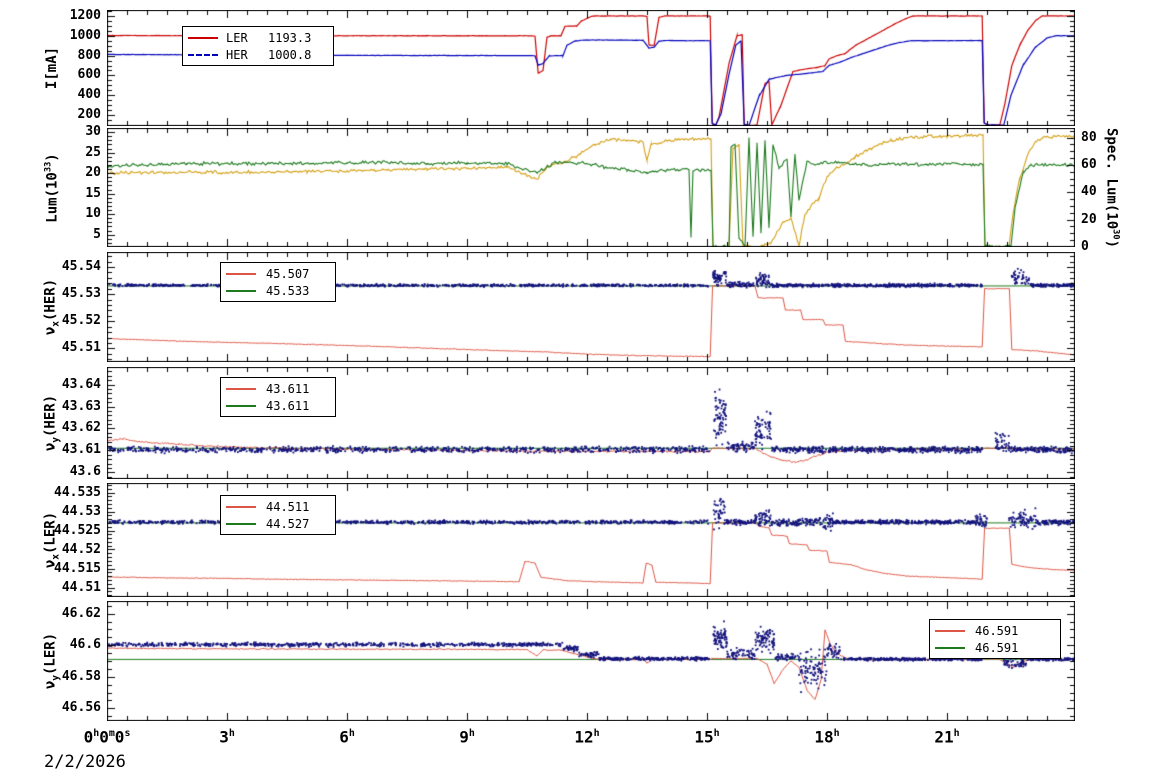 Image resolution: width=1154 pixels, height=782 pixels. Describe the element at coordinates (1085, 246) in the screenshot. I see `y-tick-label-right: 0` at that location.